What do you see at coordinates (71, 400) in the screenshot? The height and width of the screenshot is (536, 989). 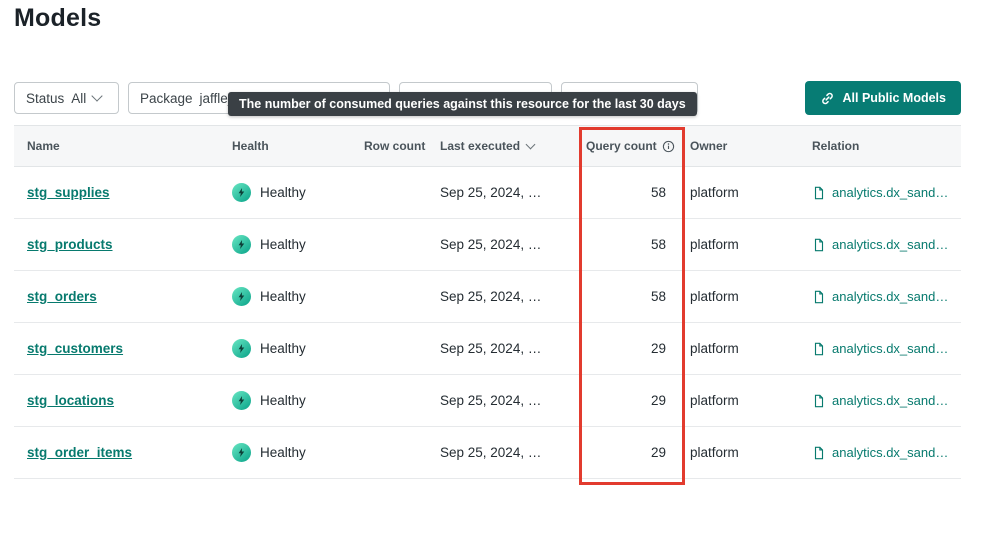 I see `model-link: stg_locations` at bounding box center [71, 400].